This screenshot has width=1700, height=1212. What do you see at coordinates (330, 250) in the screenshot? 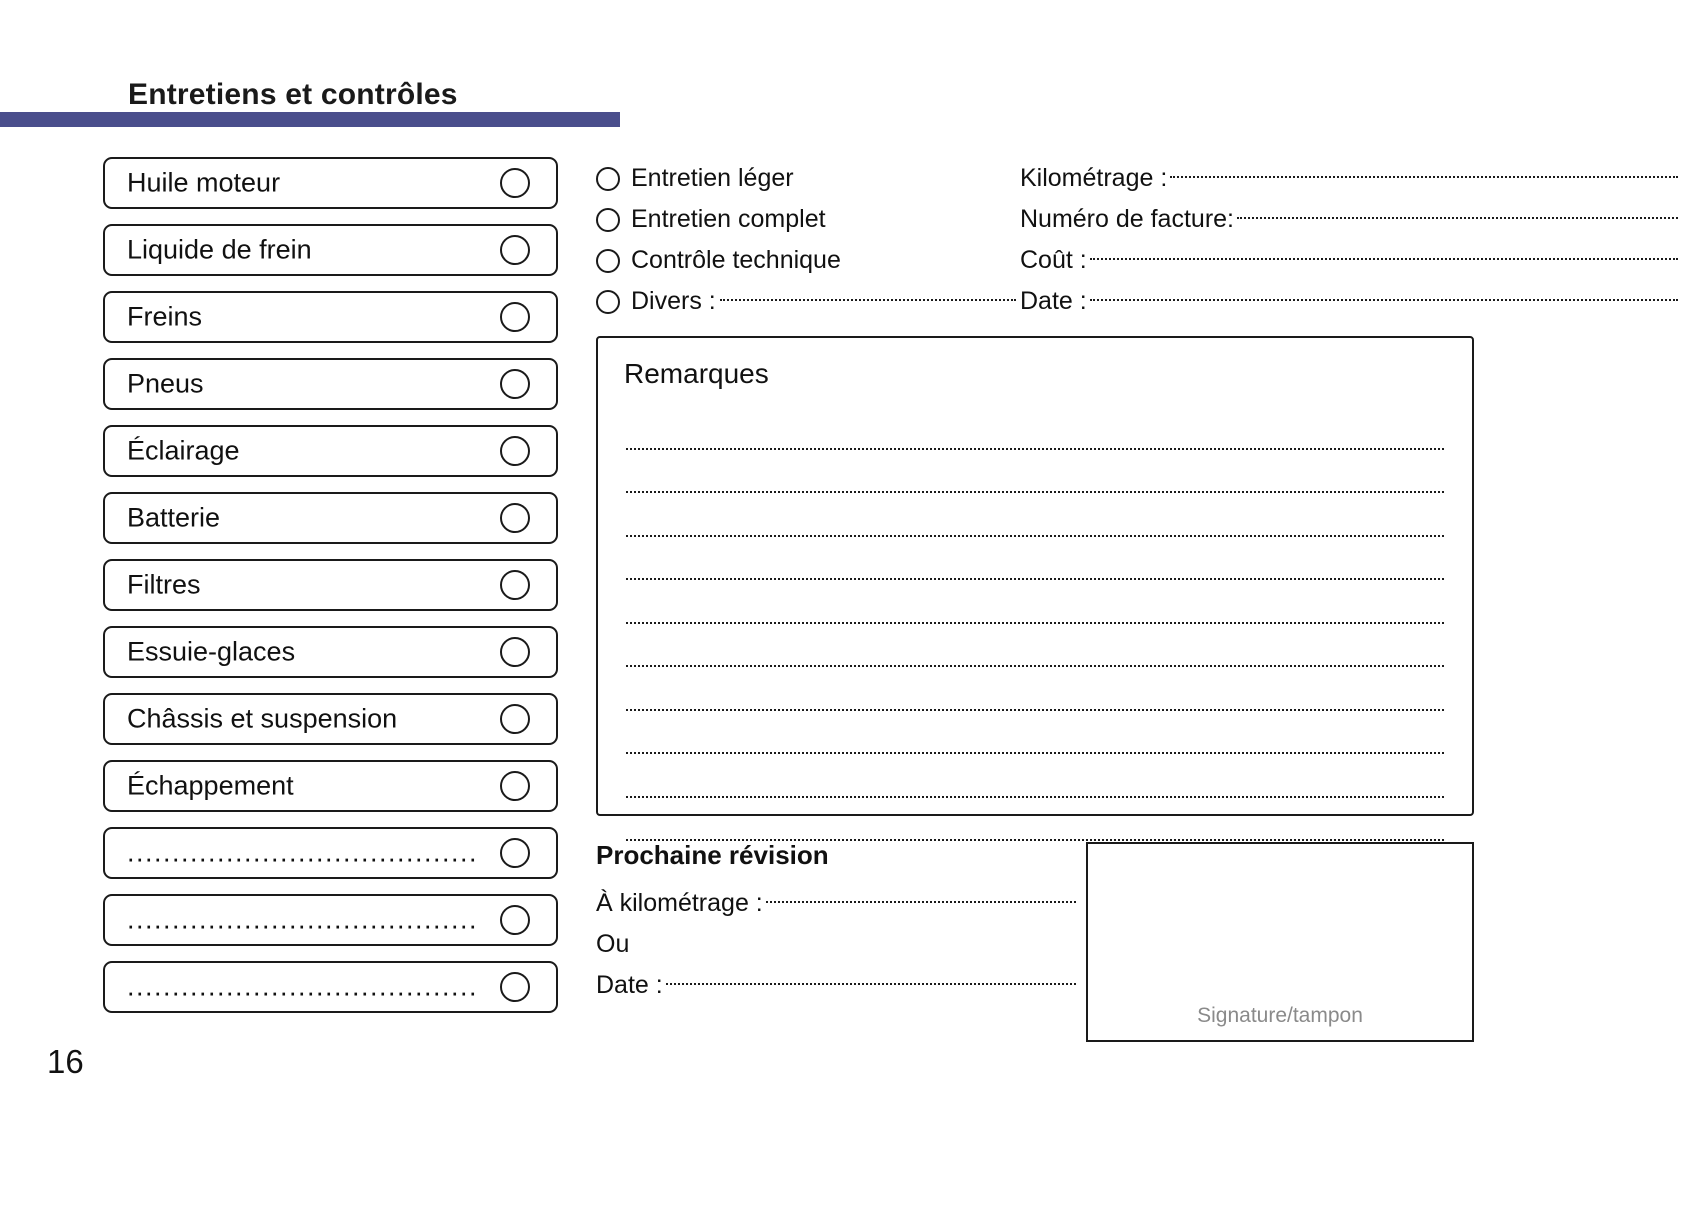
I see `checklist-row: Liquide de frein` at bounding box center [330, 250].